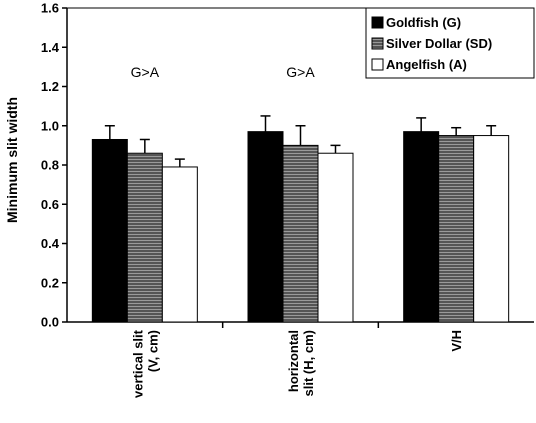 The image size is (536, 423). I want to click on y-tick-label: 0.4, so click(50, 243).